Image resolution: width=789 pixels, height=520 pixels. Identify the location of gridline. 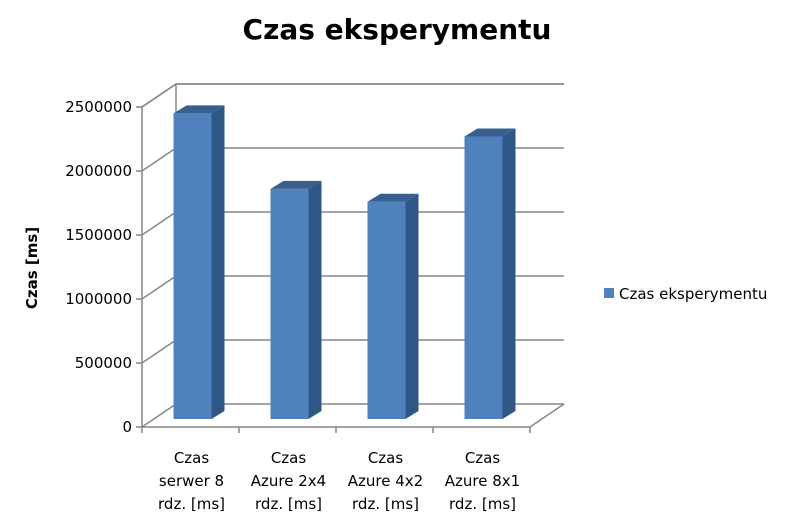
(352, 95).